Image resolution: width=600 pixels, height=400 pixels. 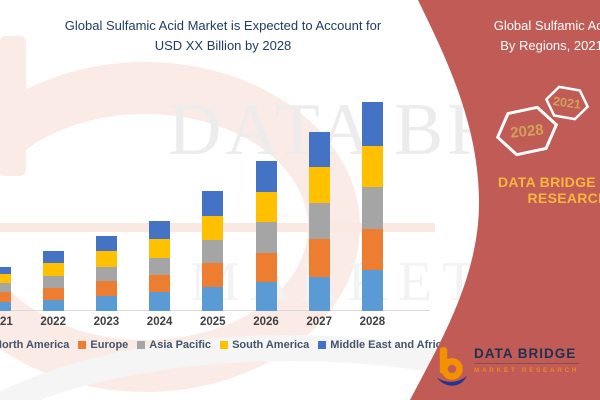 I want to click on bar-segment-2026-europe, so click(x=266, y=267).